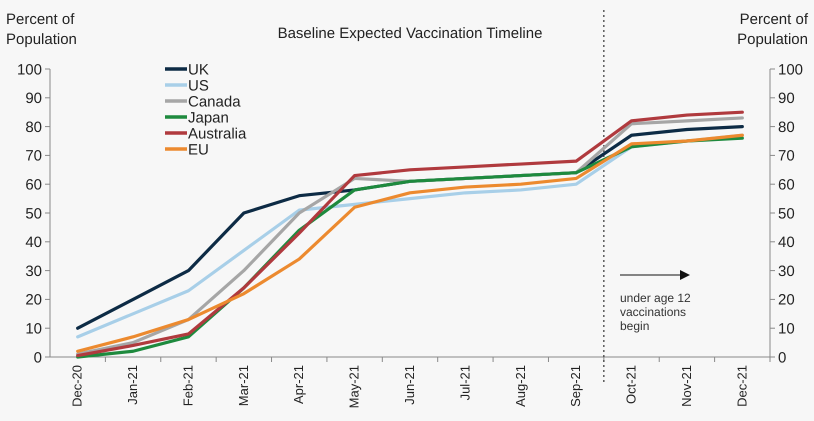  I want to click on y-tick-label: 30, so click(33, 271).